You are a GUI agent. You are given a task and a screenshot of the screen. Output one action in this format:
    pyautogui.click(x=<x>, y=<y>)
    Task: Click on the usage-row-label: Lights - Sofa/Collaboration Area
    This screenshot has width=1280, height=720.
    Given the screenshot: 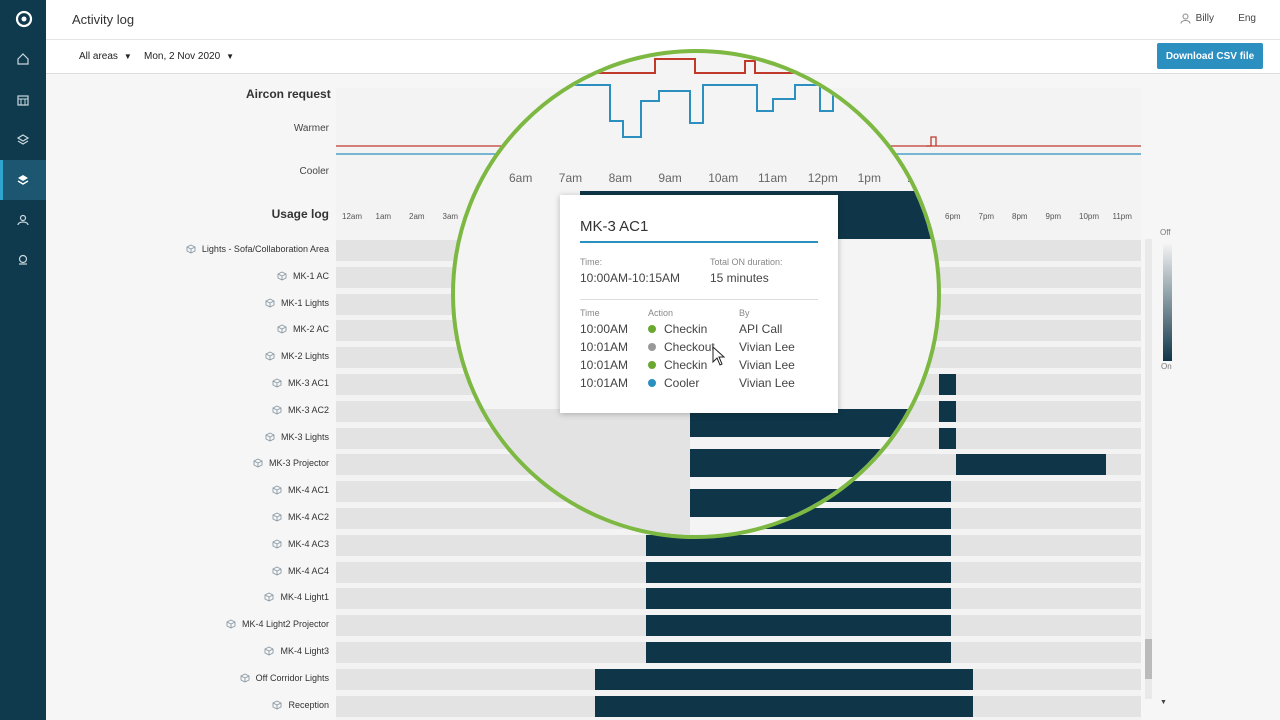 What is the action you would take?
    pyautogui.click(x=247, y=249)
    